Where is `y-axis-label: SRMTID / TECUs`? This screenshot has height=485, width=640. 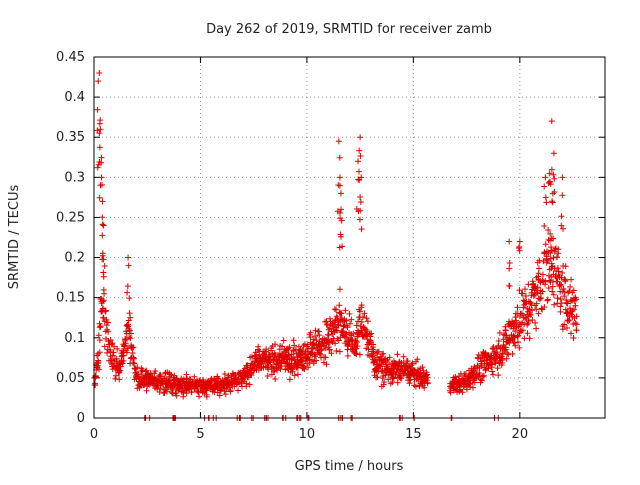 y-axis-label: SRMTID / TECUs is located at coordinates (14, 237).